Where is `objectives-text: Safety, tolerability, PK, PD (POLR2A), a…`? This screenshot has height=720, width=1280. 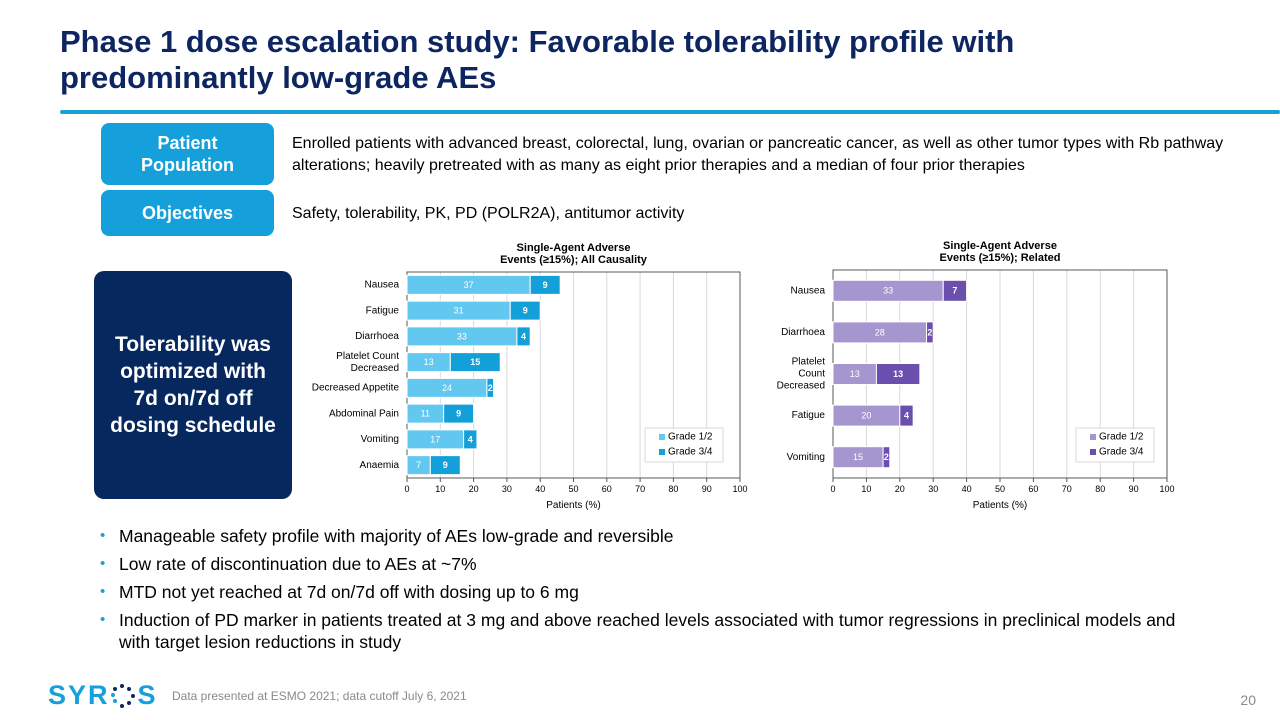
objectives-text: Safety, tolerability, PK, PD (POLR2A), a… is located at coordinates (488, 213).